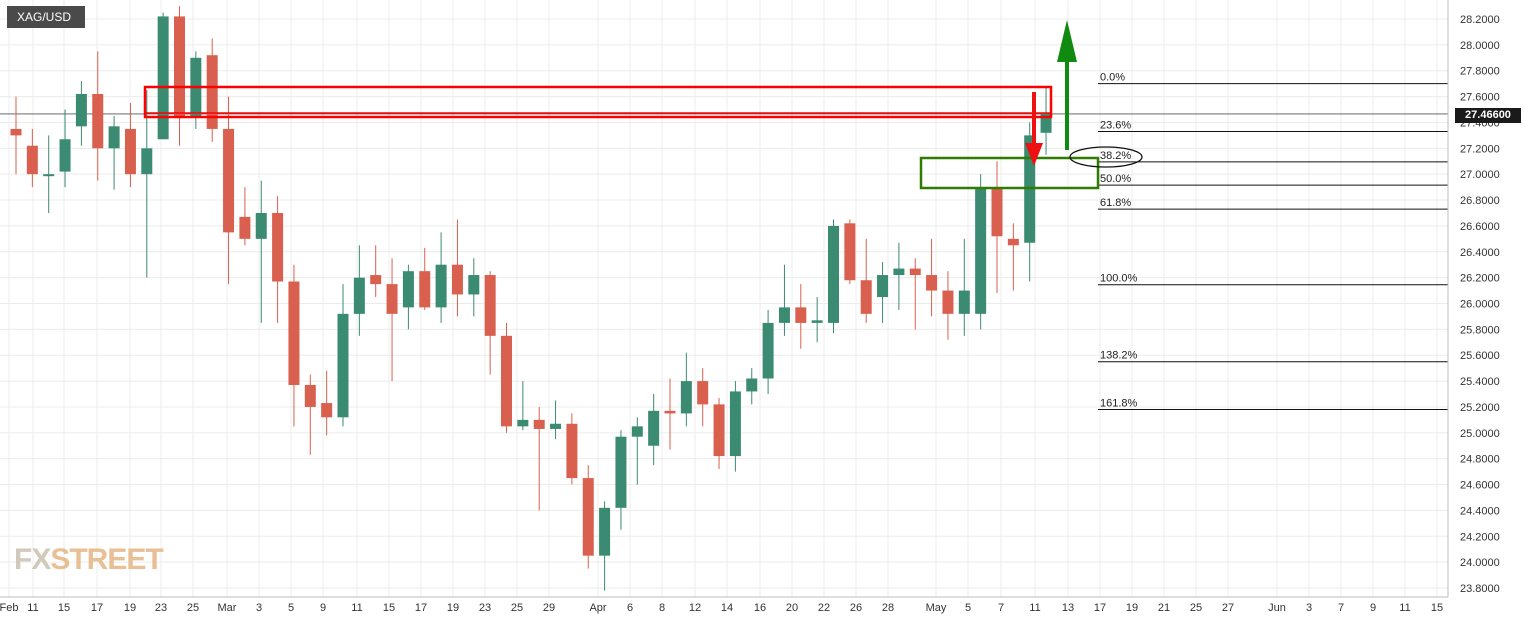 This screenshot has width=1525, height=620. What do you see at coordinates (695, 608) in the screenshot?
I see `x-tick-label: 12` at bounding box center [695, 608].